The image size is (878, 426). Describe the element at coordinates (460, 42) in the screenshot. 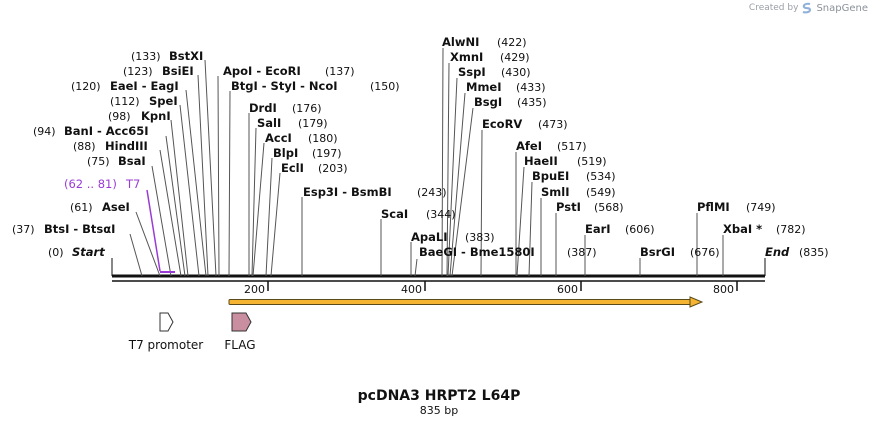

I see `site-alwni: AlwNI` at that location.